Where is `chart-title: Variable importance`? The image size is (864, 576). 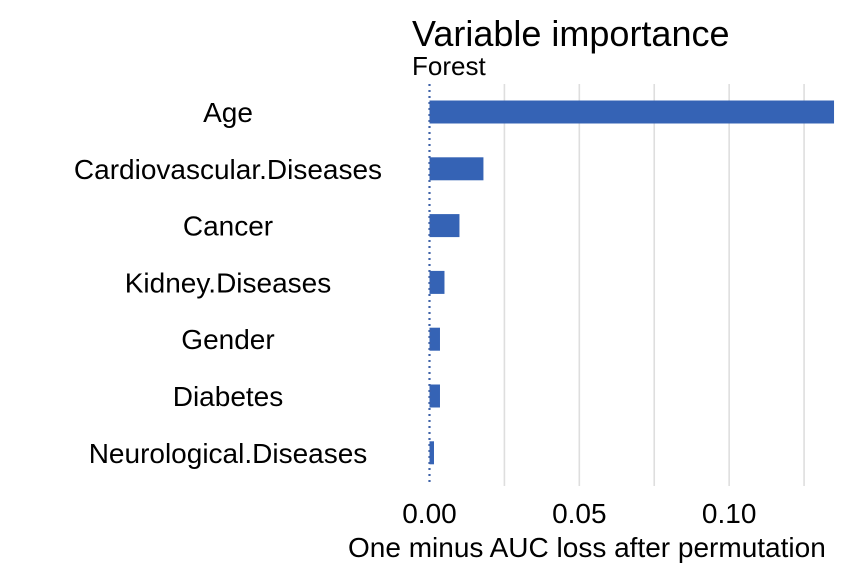 chart-title: Variable importance is located at coordinates (571, 33).